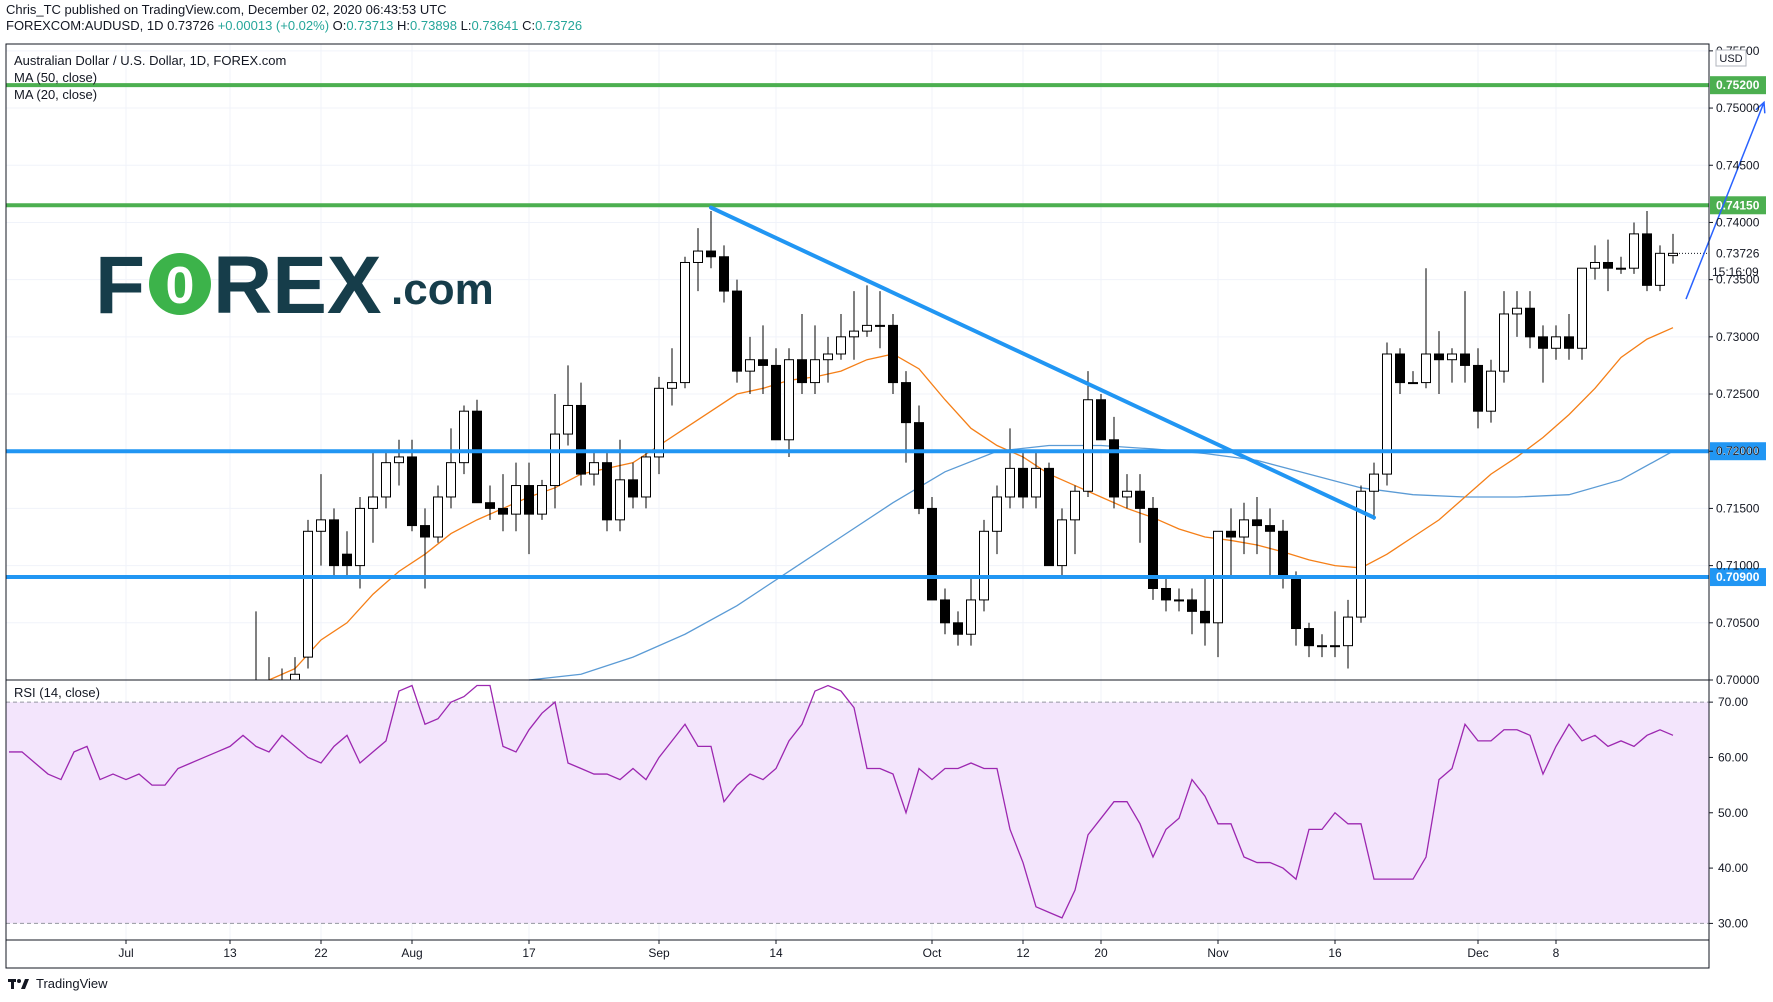 The width and height of the screenshot is (1773, 1002). I want to click on tradingview-logo-icon, so click(18, 983).